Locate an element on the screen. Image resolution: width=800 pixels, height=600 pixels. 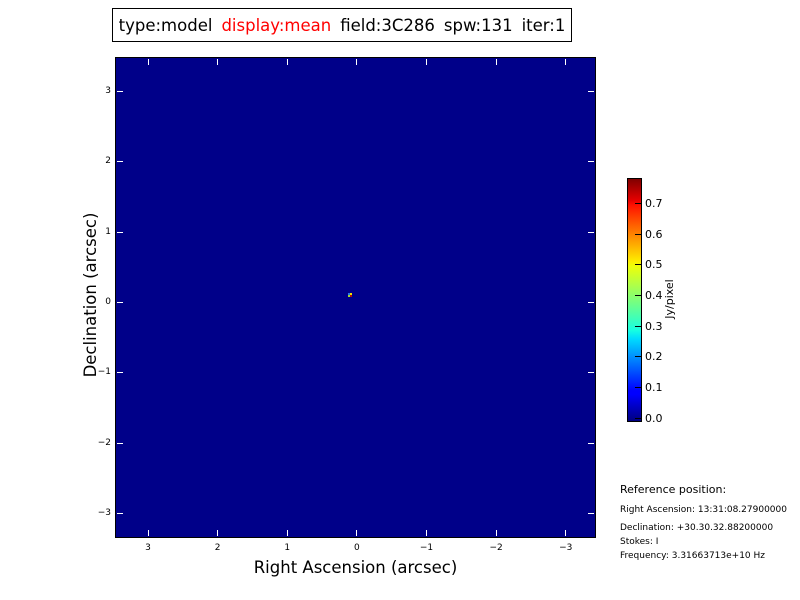
reference-right-ascension: Right Ascension: 13:31:08.27900000 is located at coordinates (703, 509).